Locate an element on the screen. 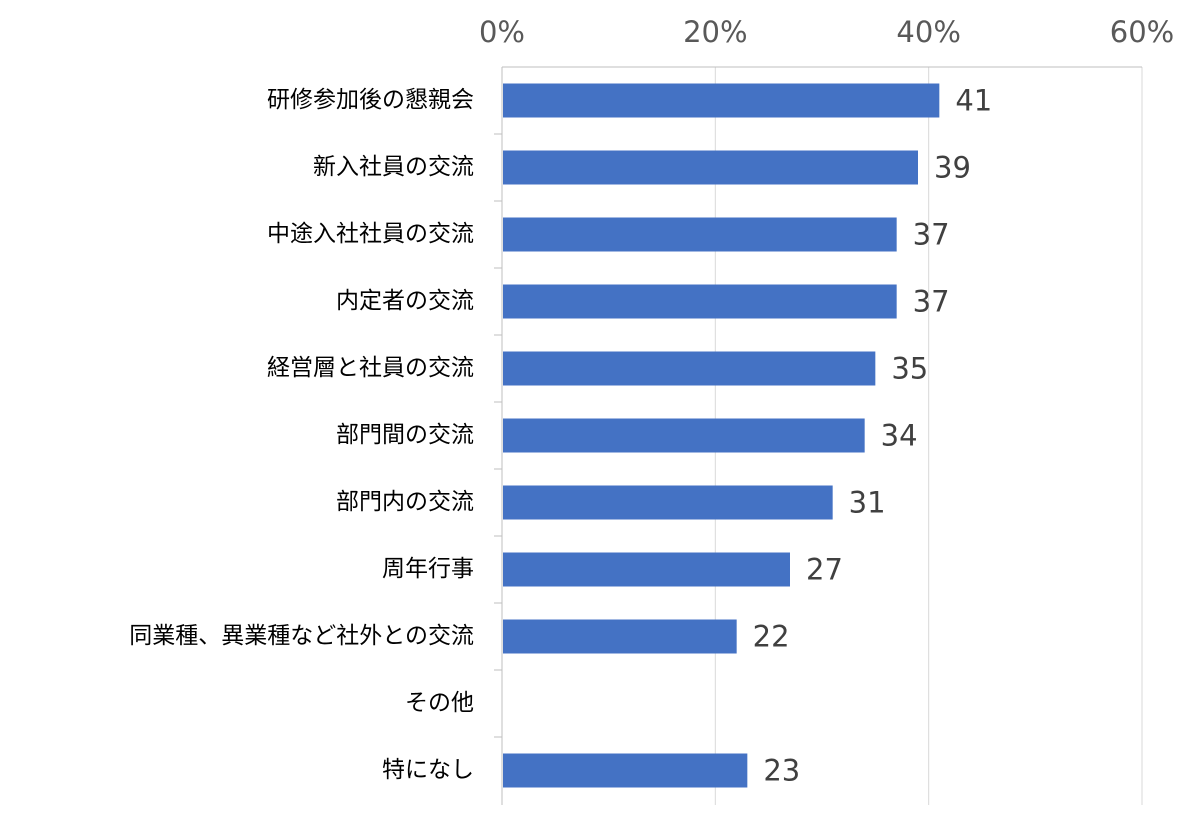 The width and height of the screenshot is (1200, 824). category-label: その他 is located at coordinates (439, 703).